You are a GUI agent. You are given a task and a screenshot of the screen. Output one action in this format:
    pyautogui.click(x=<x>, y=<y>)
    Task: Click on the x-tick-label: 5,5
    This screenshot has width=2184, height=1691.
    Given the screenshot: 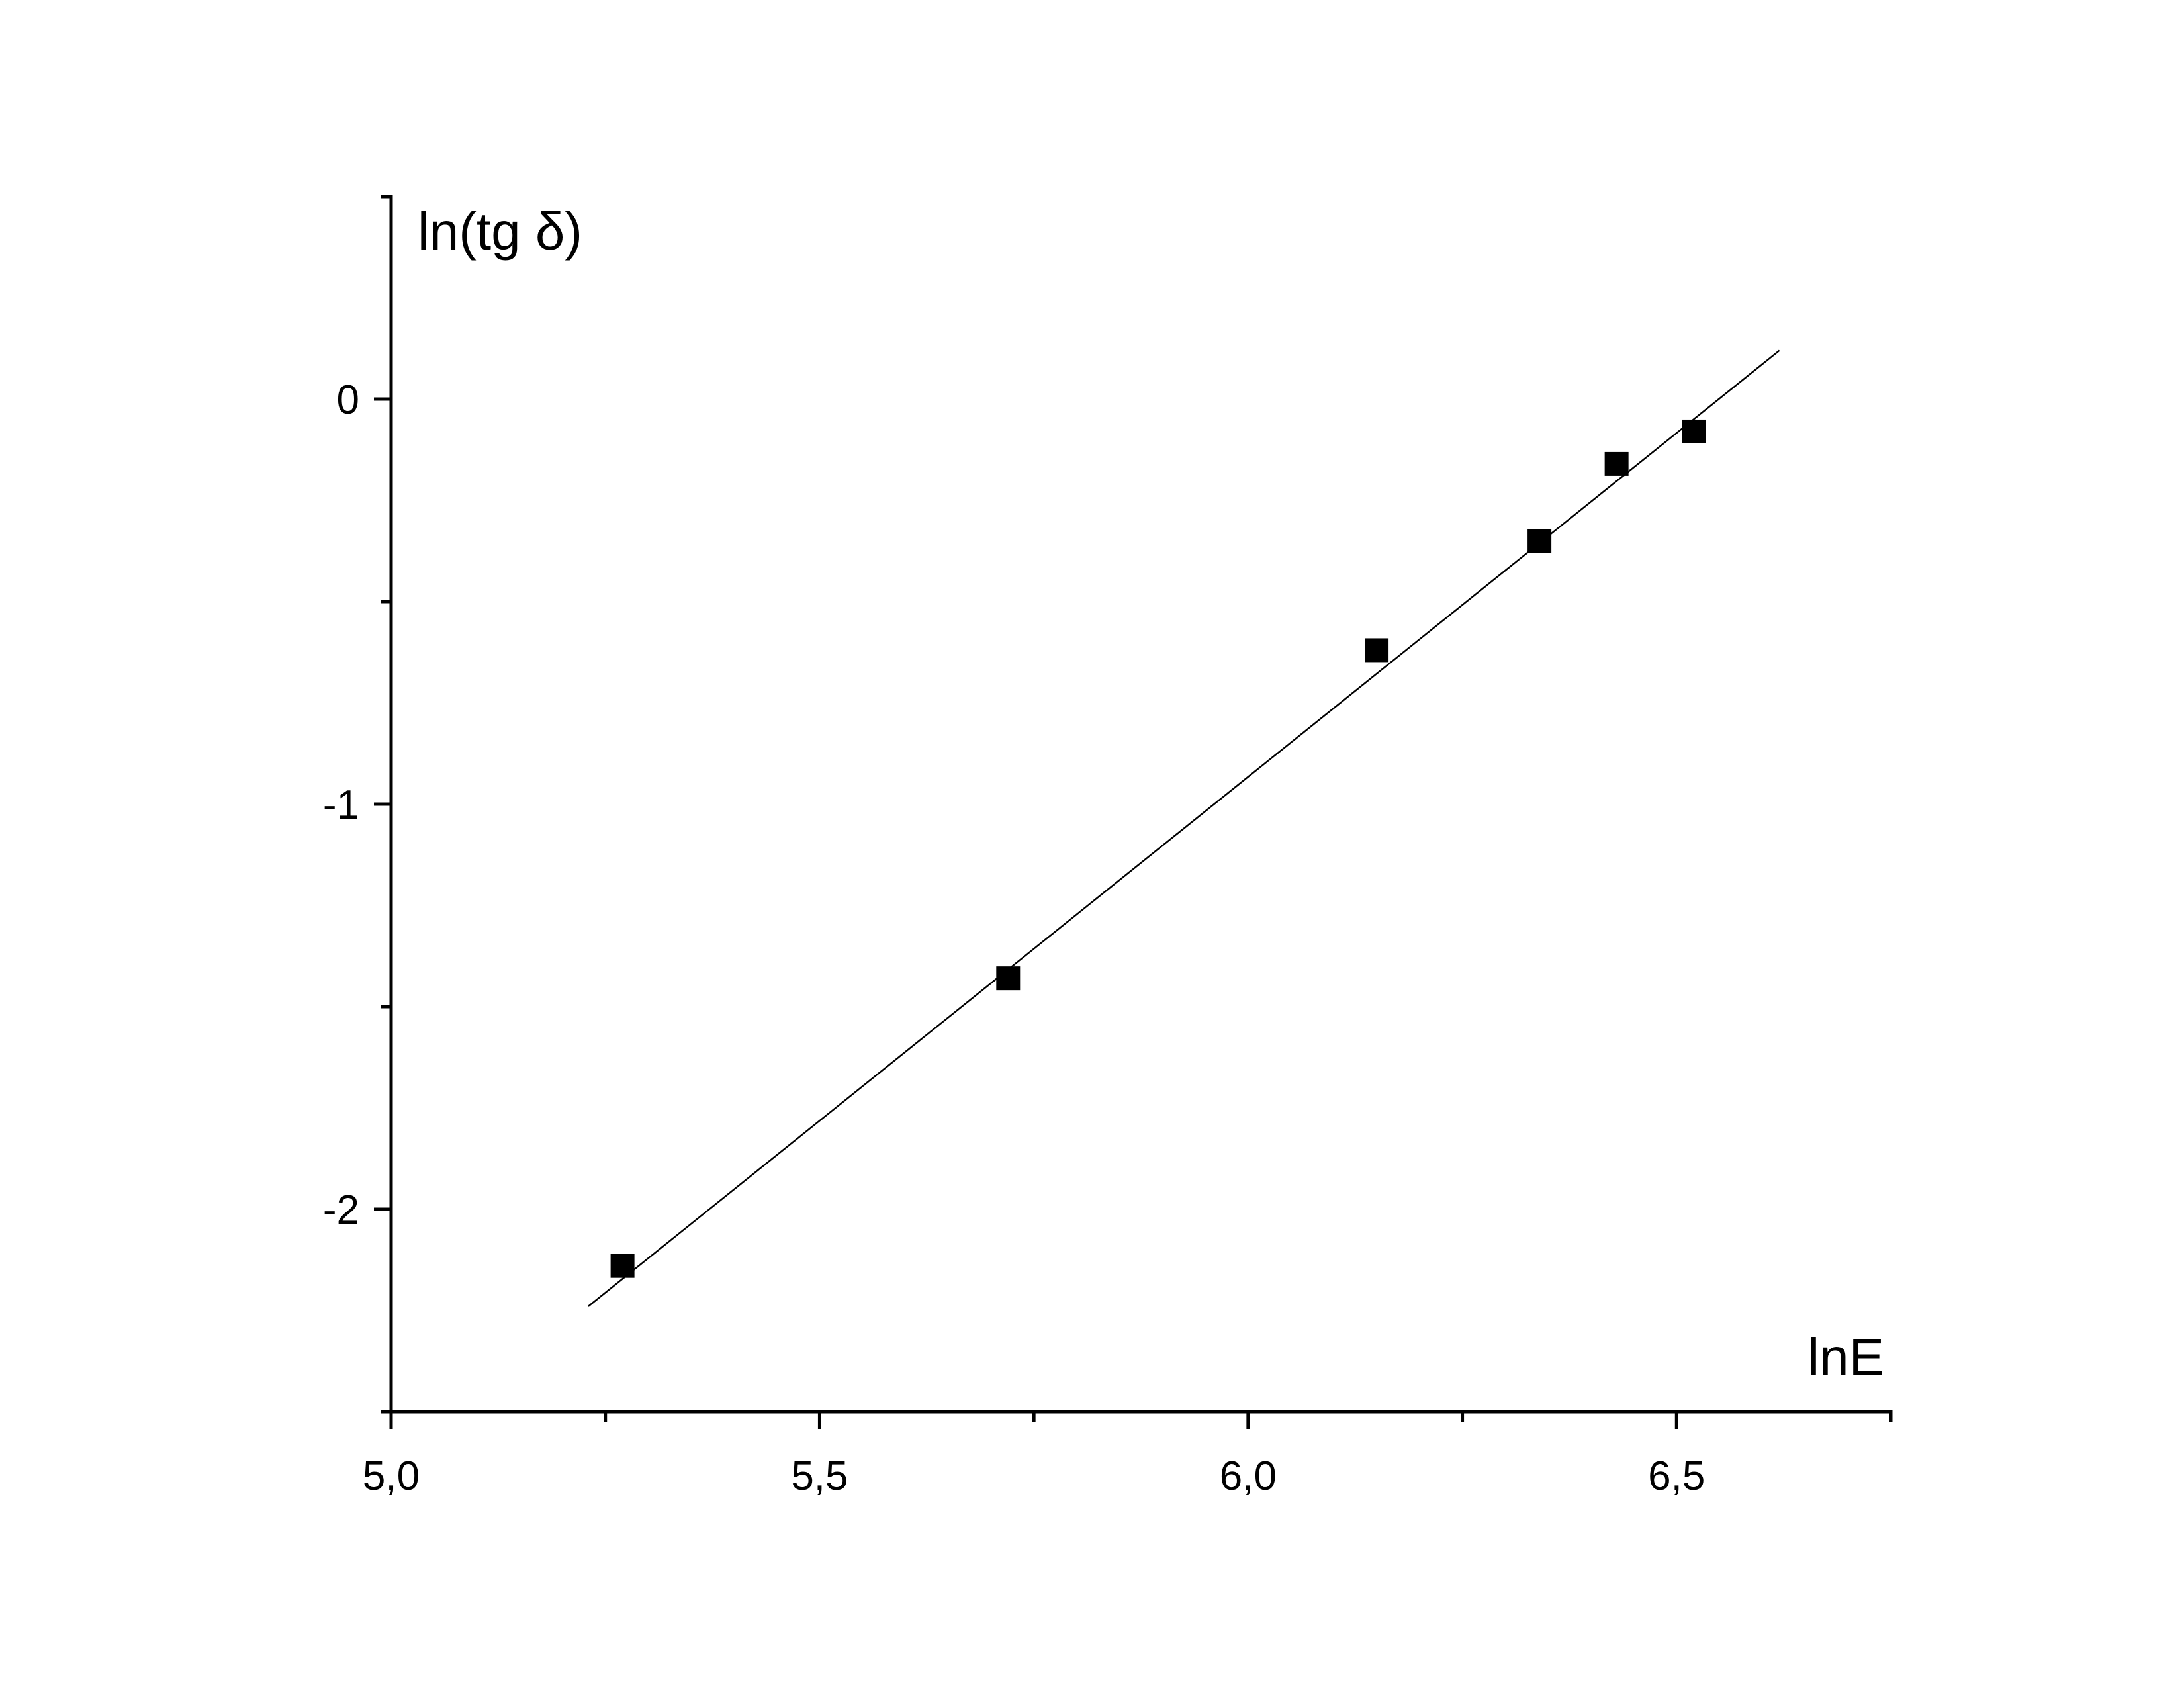 What is the action you would take?
    pyautogui.click(x=819, y=1476)
    